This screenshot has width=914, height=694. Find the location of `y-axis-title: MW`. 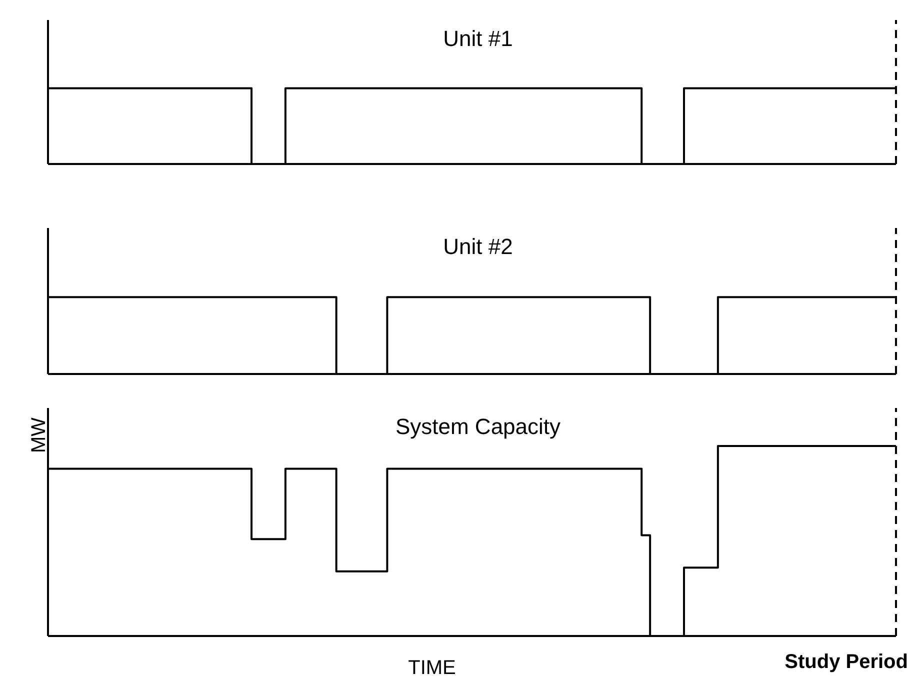

y-axis-title: MW is located at coordinates (39, 435).